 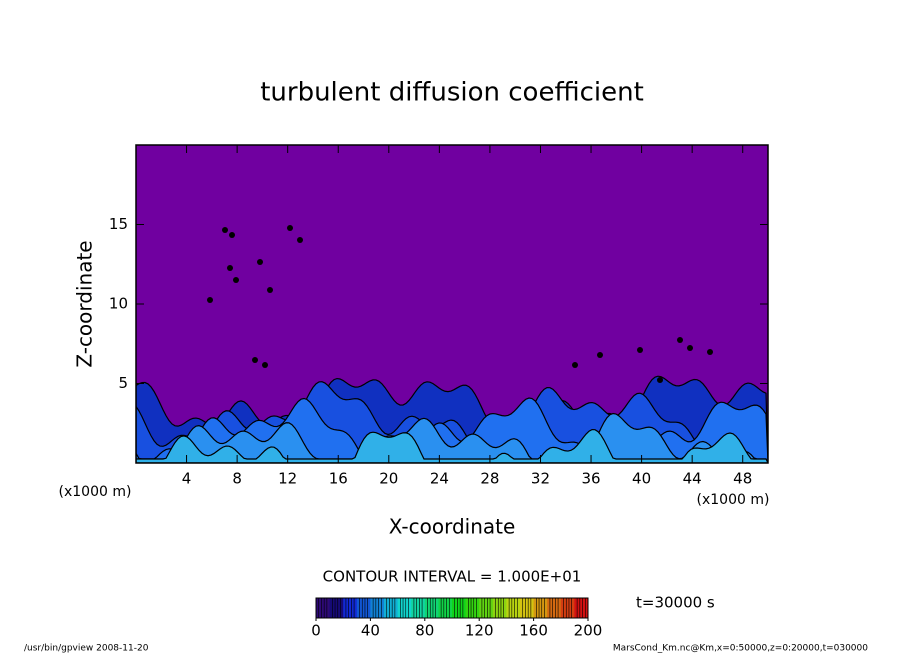 I want to click on x-tick-label: 40, so click(x=641, y=479).